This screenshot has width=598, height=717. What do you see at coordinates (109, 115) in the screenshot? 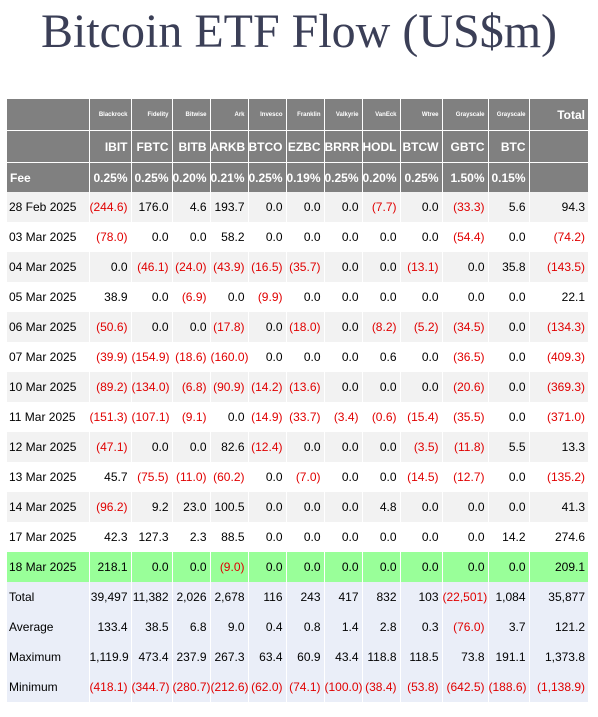
I see `issuer-name: Blackrock` at bounding box center [109, 115].